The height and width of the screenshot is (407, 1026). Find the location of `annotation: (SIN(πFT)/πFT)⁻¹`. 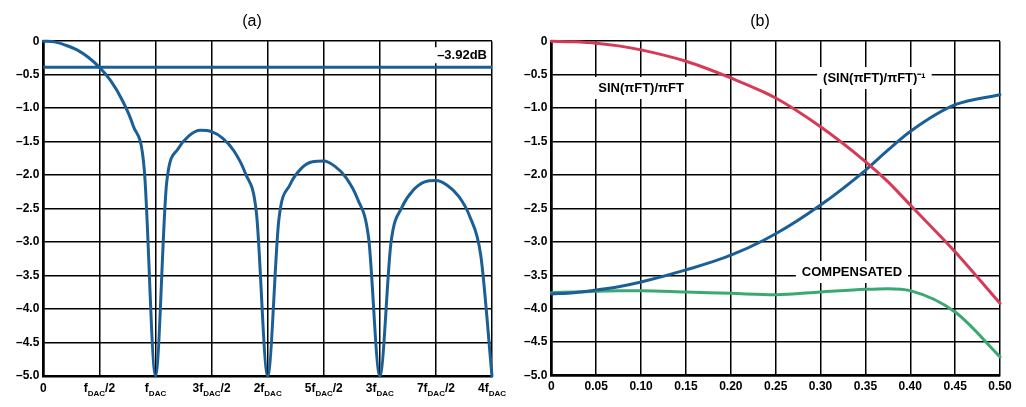

annotation: (SIN(πFT)/πFT)⁻¹ is located at coordinates (874, 77).